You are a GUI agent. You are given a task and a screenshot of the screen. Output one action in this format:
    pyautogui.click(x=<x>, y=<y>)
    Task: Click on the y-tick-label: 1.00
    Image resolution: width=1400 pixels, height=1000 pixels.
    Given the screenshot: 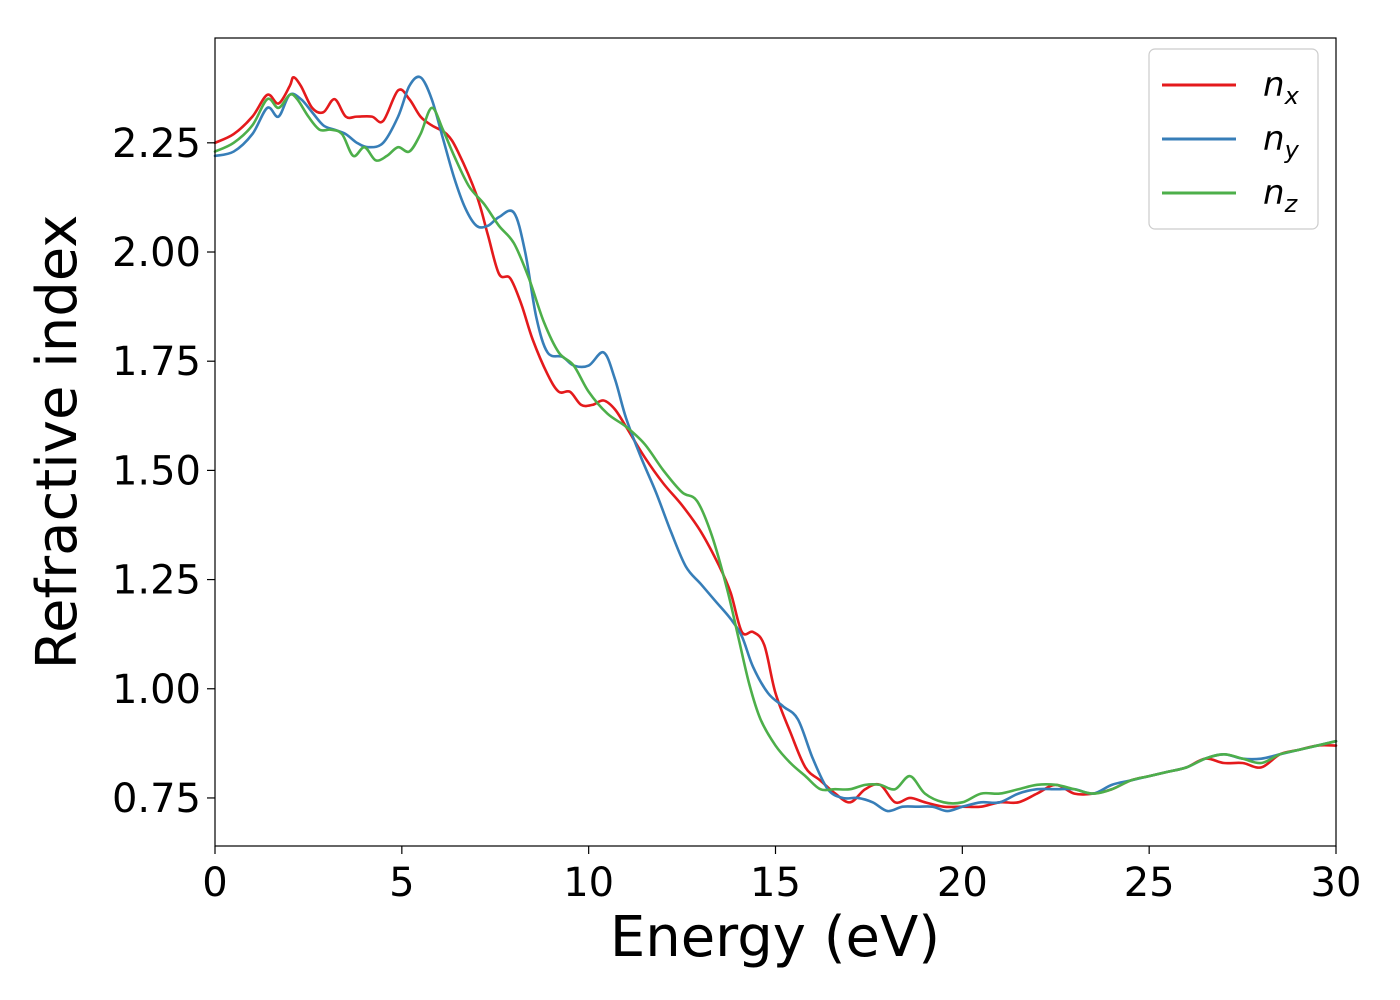 What is the action you would take?
    pyautogui.click(x=156, y=690)
    